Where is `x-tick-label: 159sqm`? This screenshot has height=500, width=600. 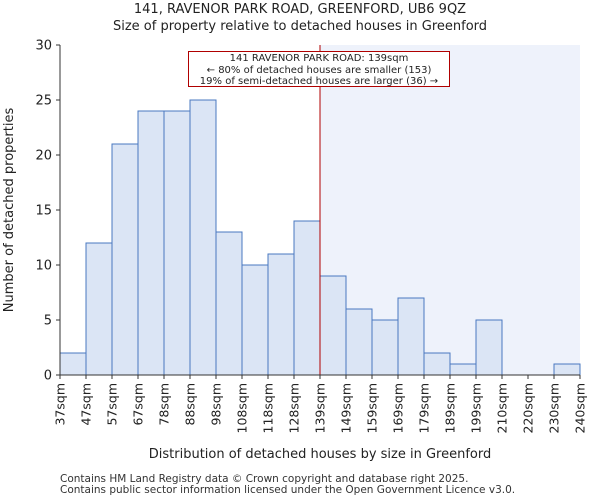
x-tick-label: 159sqm is located at coordinates (372, 408).